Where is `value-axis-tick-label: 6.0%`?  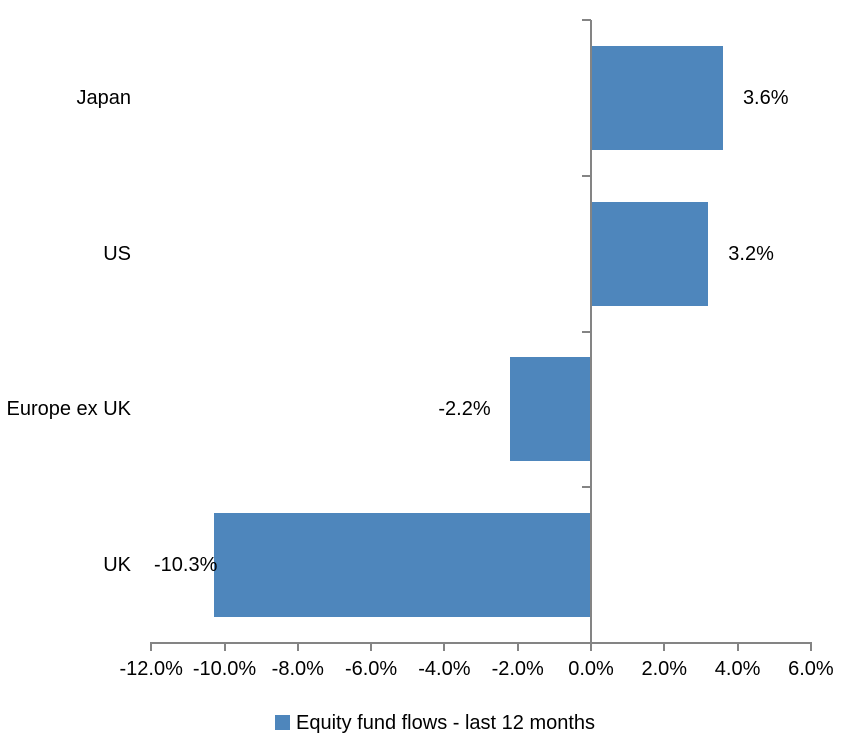 value-axis-tick-label: 6.0% is located at coordinates (811, 669).